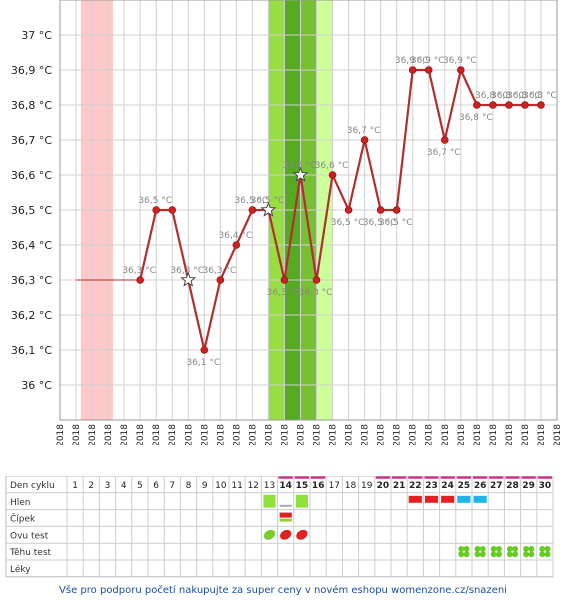  What do you see at coordinates (31, 105) in the screenshot?
I see `y-tick-label: 36,8 °C` at bounding box center [31, 105].